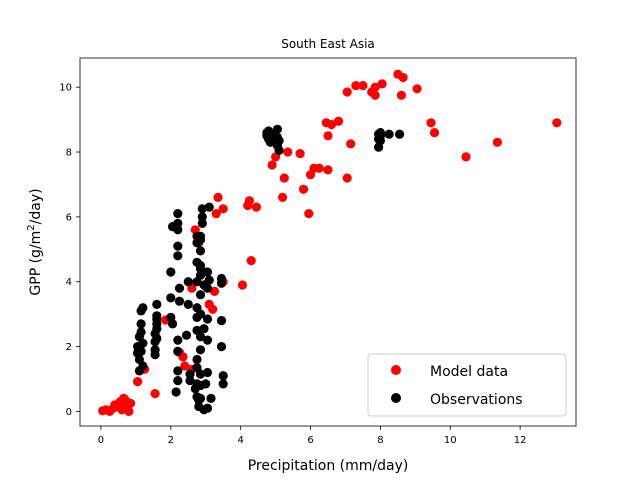 Image resolution: width=640 pixels, height=480 pixels. Describe the element at coordinates (36, 263) in the screenshot. I see `y-axis-title-base: GPP (g/m` at that location.